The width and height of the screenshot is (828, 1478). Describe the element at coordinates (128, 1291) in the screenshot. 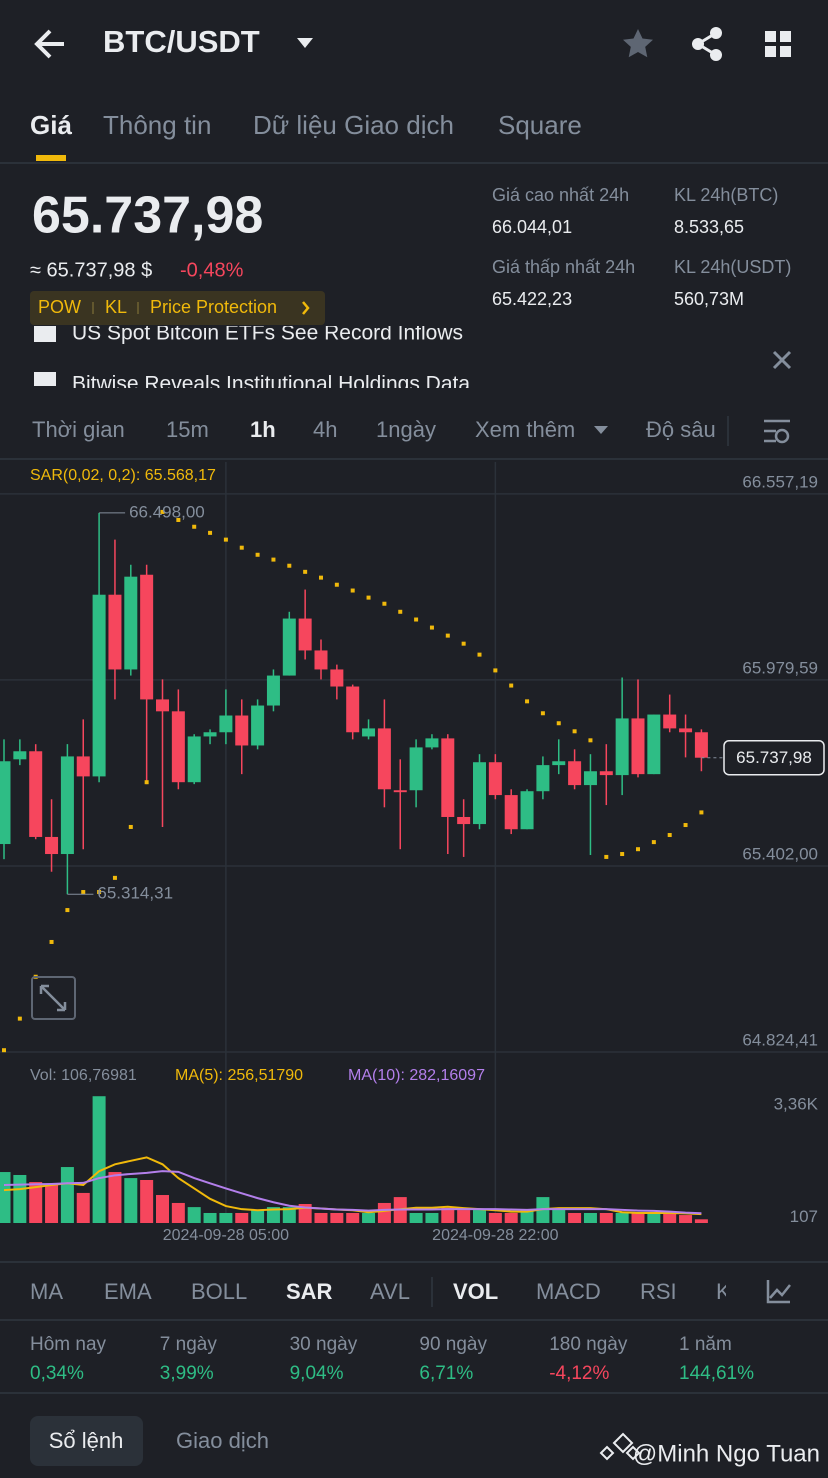

I see `indicator-tab: EMA` at that location.